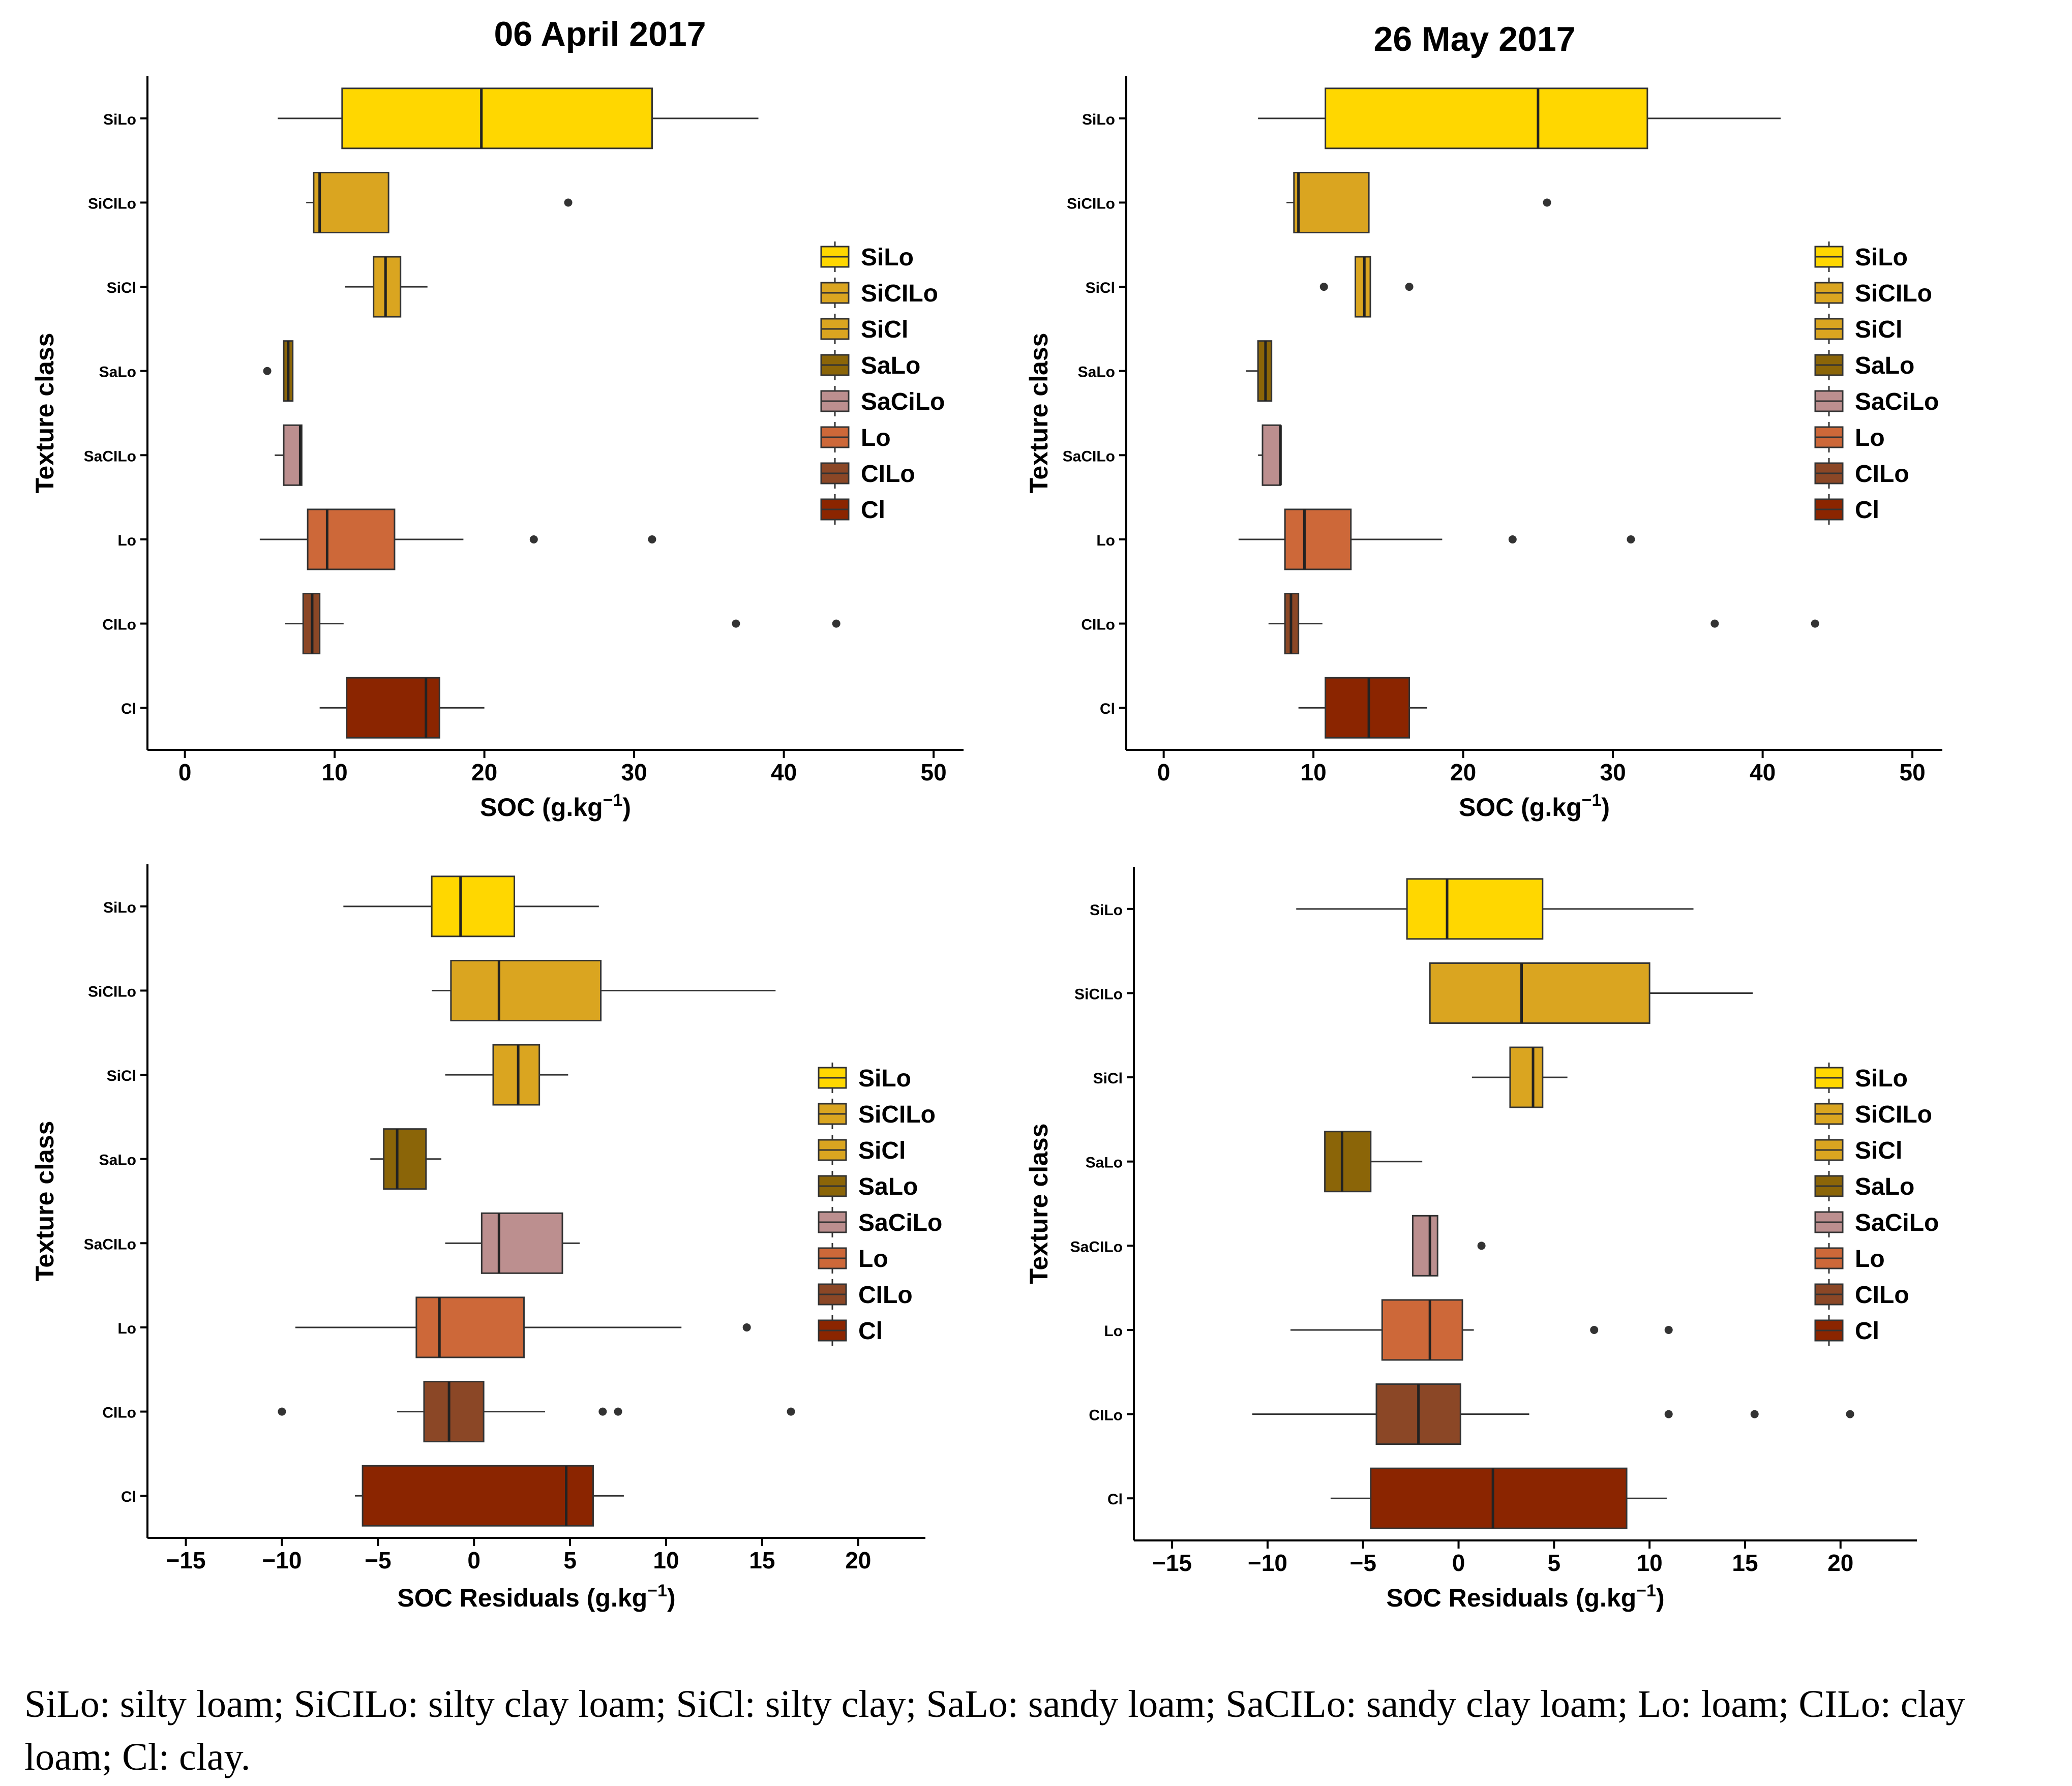  Describe the element at coordinates (185, 772) in the screenshot. I see `x-tick-label: 0` at that location.